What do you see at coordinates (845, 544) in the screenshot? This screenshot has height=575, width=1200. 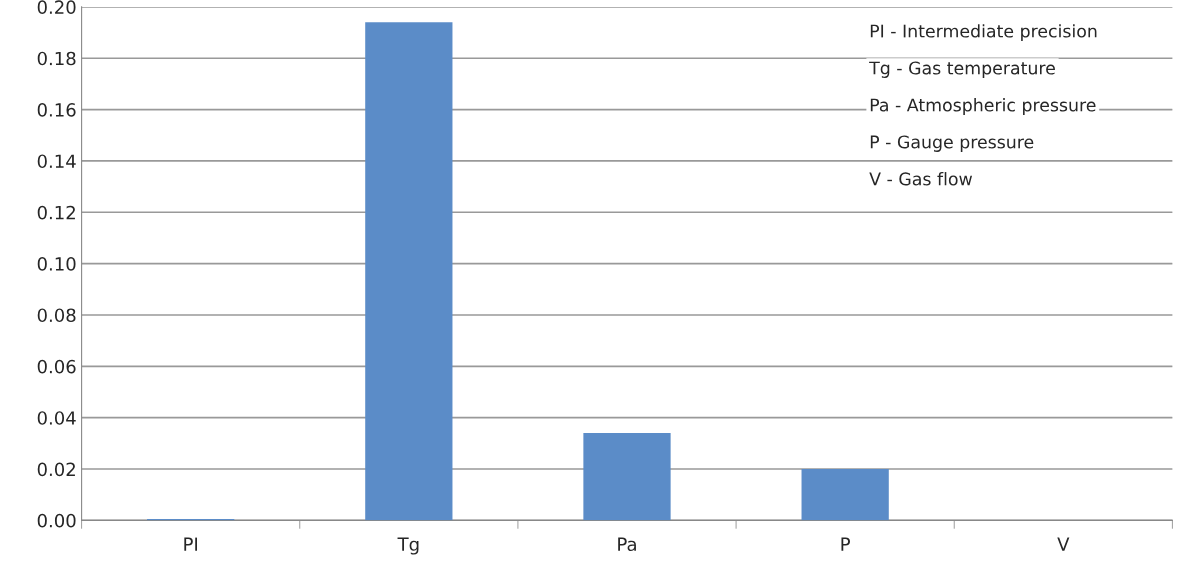 I see `x-tick-label: P` at bounding box center [845, 544].